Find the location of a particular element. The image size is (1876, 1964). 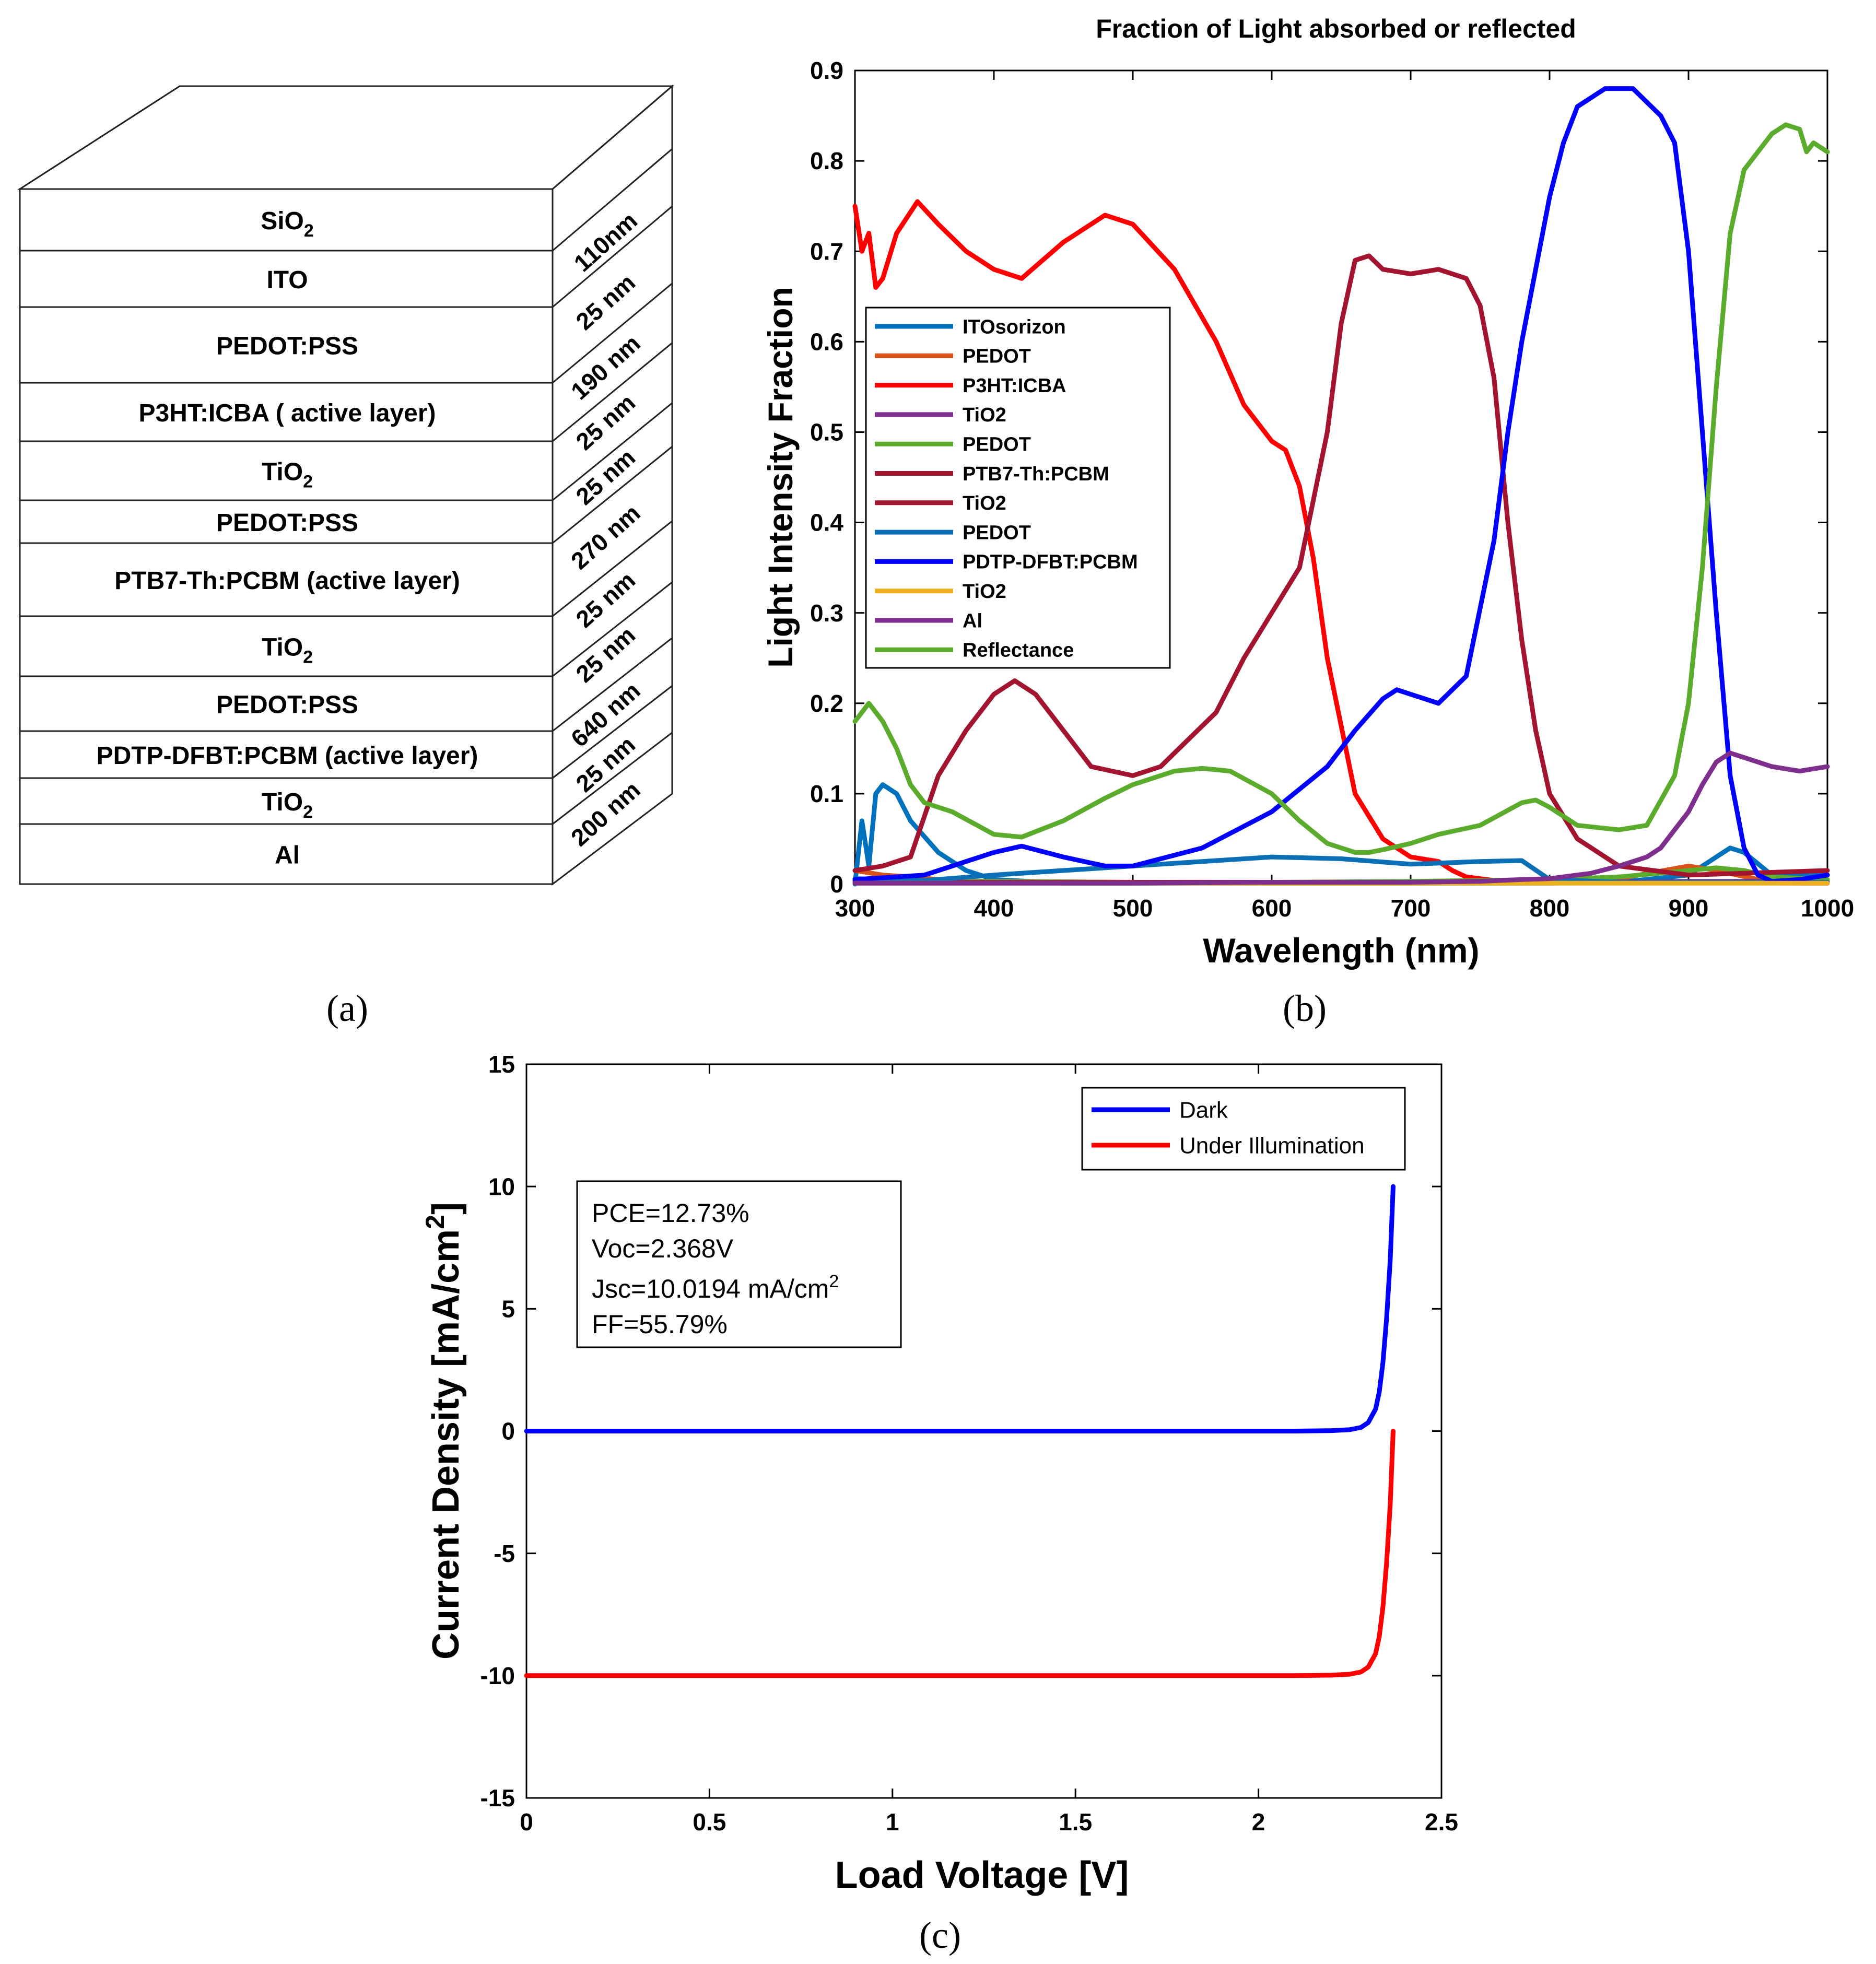

y-tick-label: 0.6 is located at coordinates (827, 341).